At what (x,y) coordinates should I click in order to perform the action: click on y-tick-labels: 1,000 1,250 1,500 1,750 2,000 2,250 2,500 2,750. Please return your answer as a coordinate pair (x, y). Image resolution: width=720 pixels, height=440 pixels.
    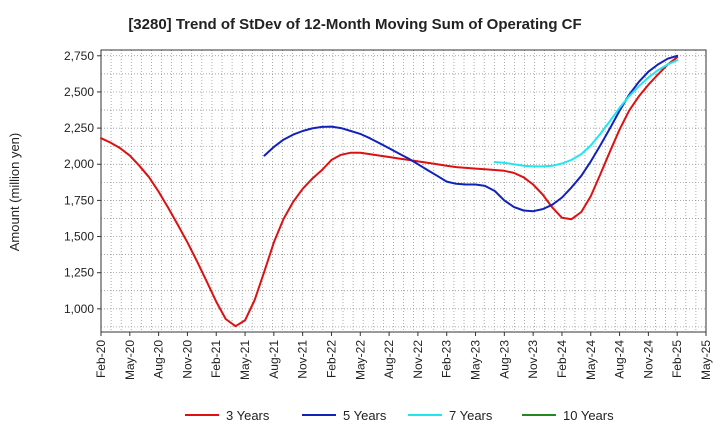
    Looking at the image, I should click on (82, 182).